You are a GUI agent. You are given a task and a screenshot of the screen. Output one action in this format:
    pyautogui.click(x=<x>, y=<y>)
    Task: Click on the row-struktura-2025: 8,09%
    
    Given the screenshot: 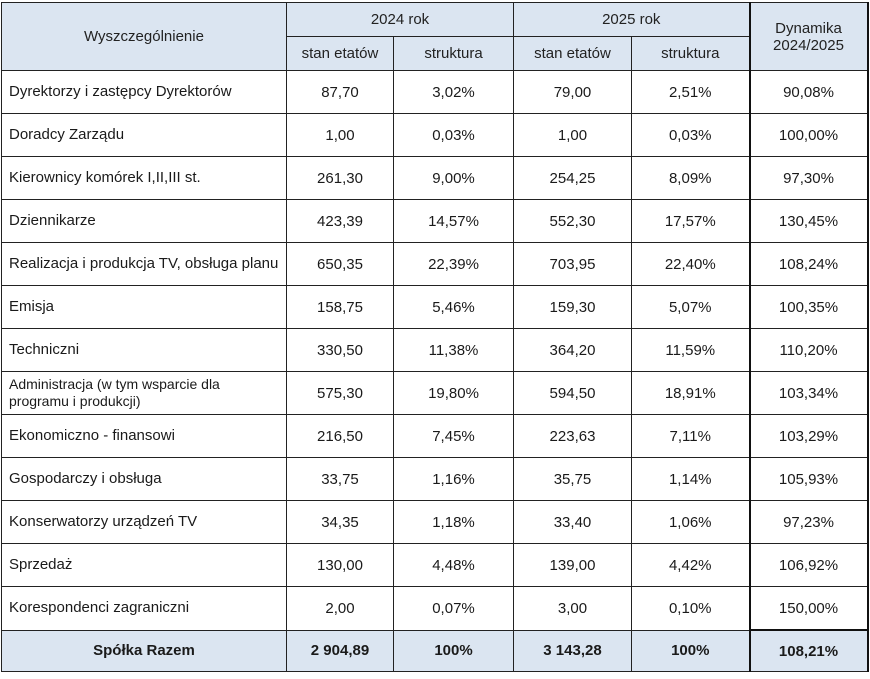 What is the action you would take?
    pyautogui.click(x=690, y=178)
    